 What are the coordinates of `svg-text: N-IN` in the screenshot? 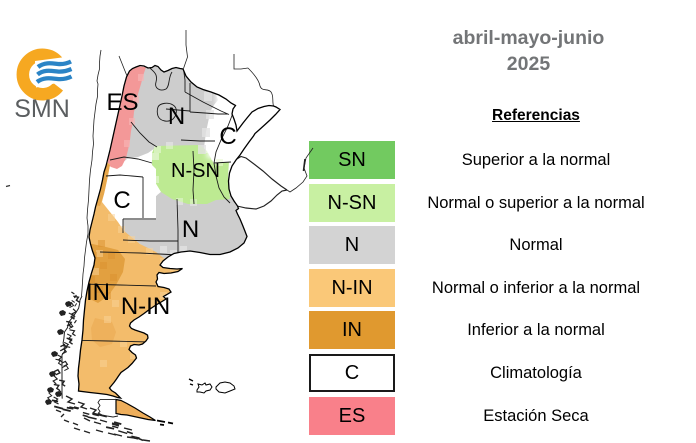 It's located at (145, 306).